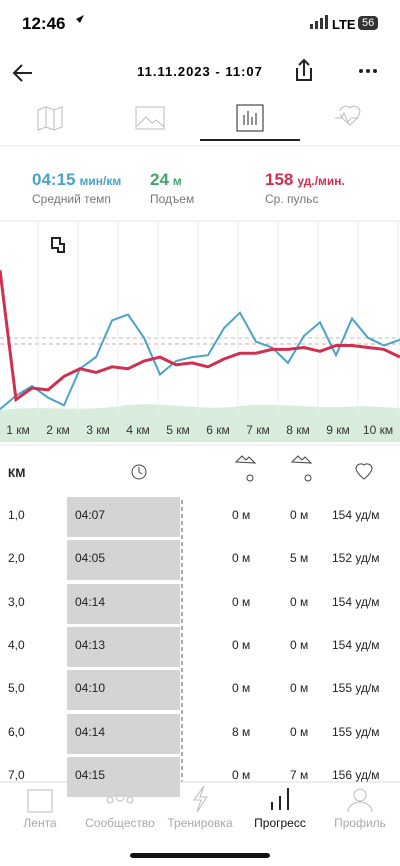 The height and width of the screenshot is (866, 400). I want to click on x-tick-label: 4 км, so click(138, 430).